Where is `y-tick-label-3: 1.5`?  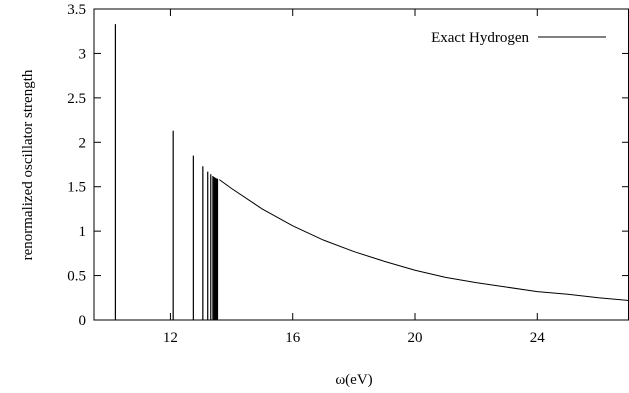 y-tick-label-3: 1.5 is located at coordinates (76, 188).